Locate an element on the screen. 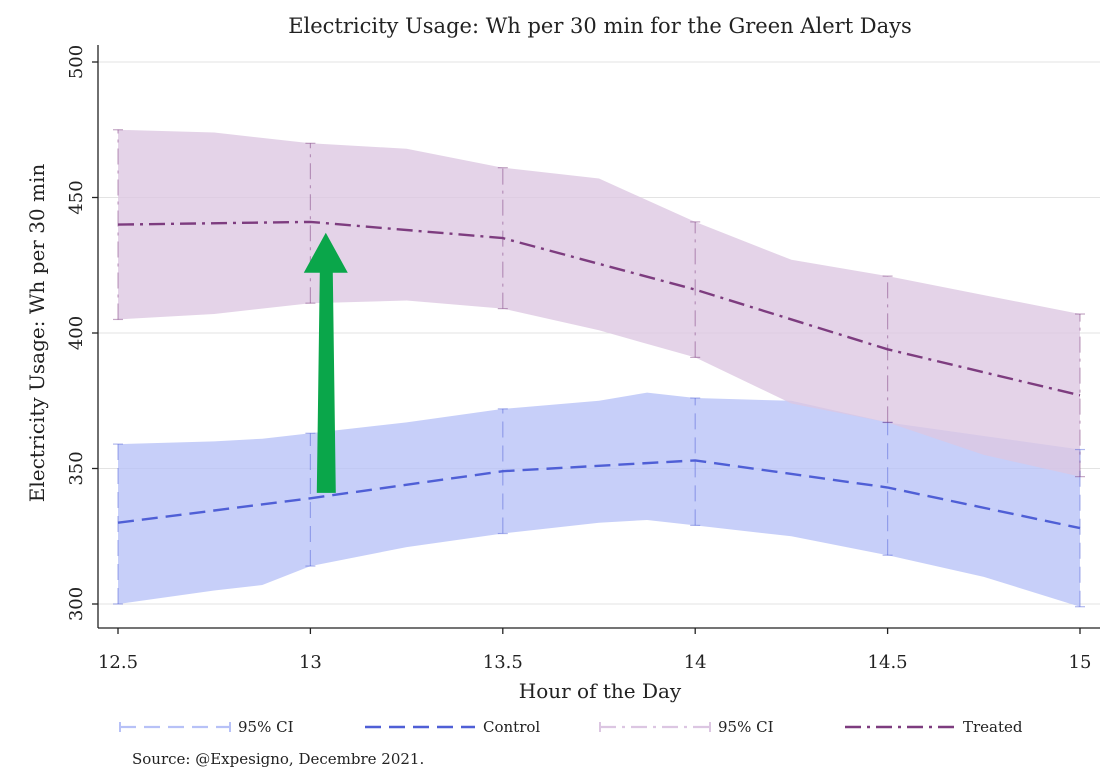  x-tick-label-14.5: 14.5 is located at coordinates (888, 662).